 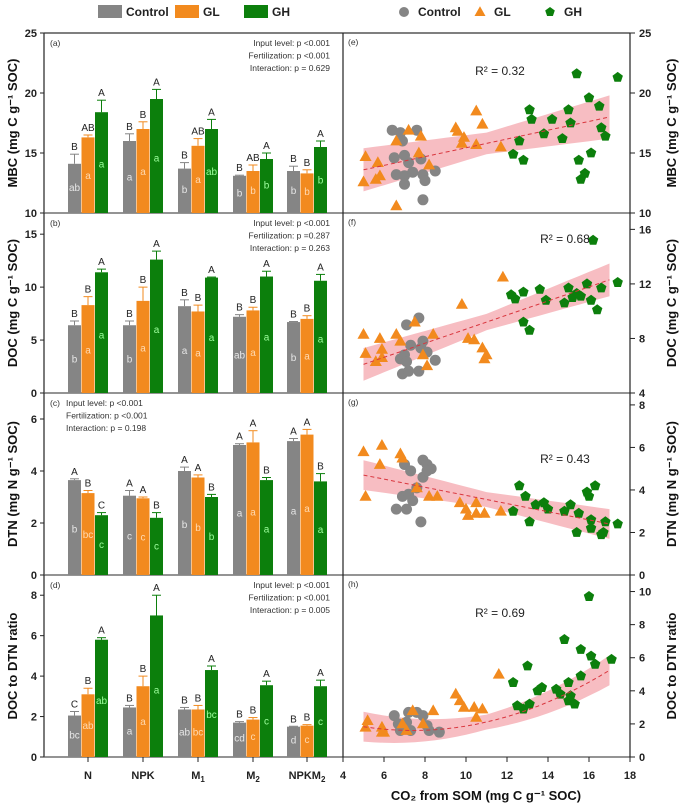 What do you see at coordinates (257, 779) in the screenshot?
I see `category-subscript: 2` at bounding box center [257, 779].